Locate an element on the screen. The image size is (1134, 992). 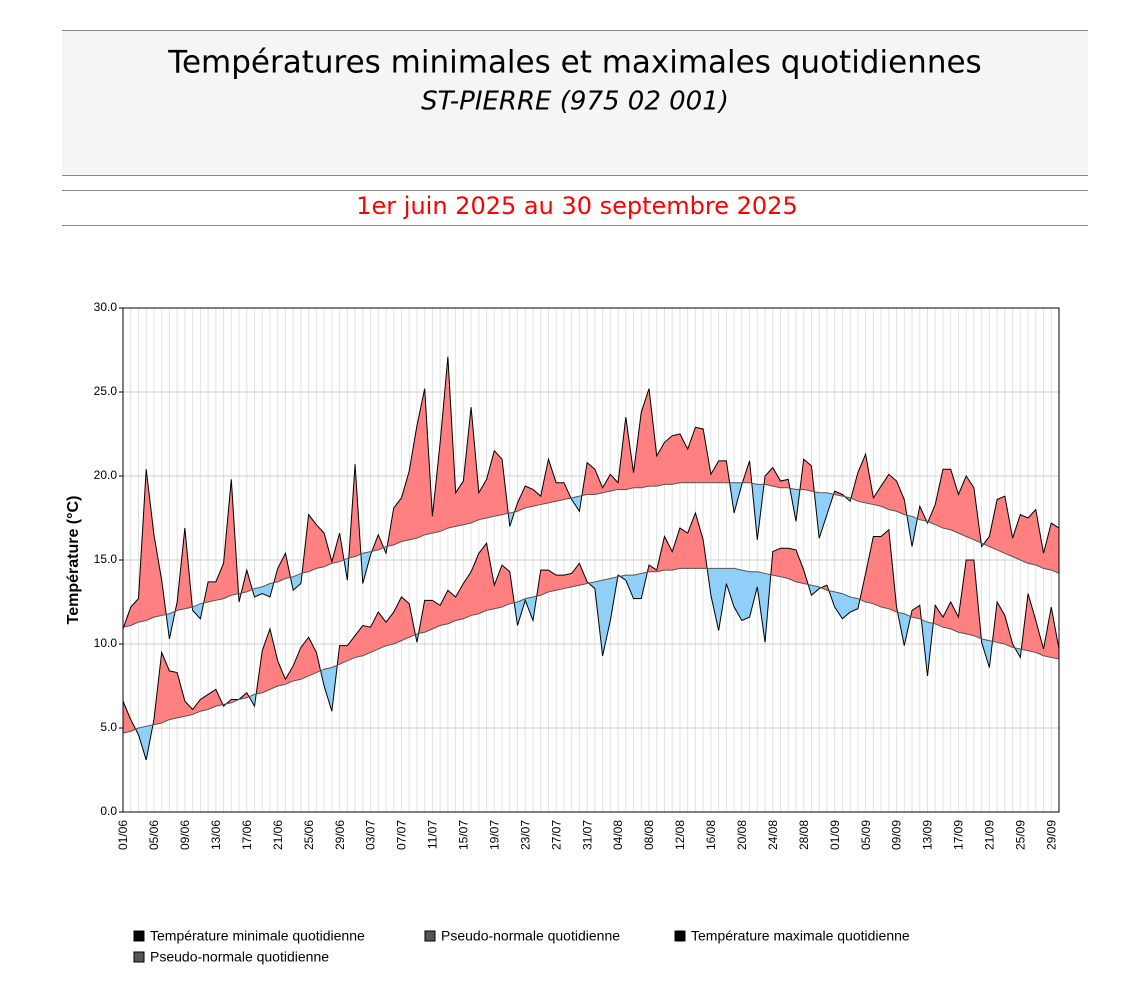
y-tick-label: 0.0 is located at coordinates (108, 811).